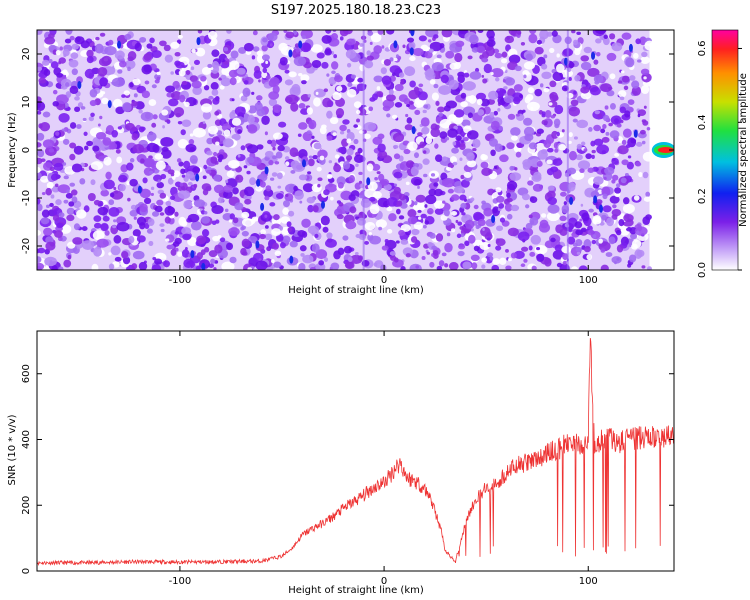  I want to click on heatmap-y-tick-label: 20, so click(26, 54).